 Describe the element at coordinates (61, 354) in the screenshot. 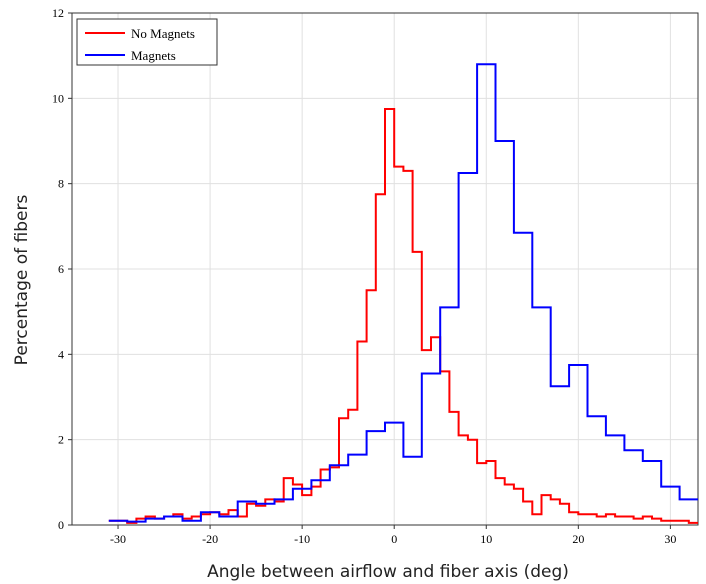

I see `y-tick-label: 4` at that location.